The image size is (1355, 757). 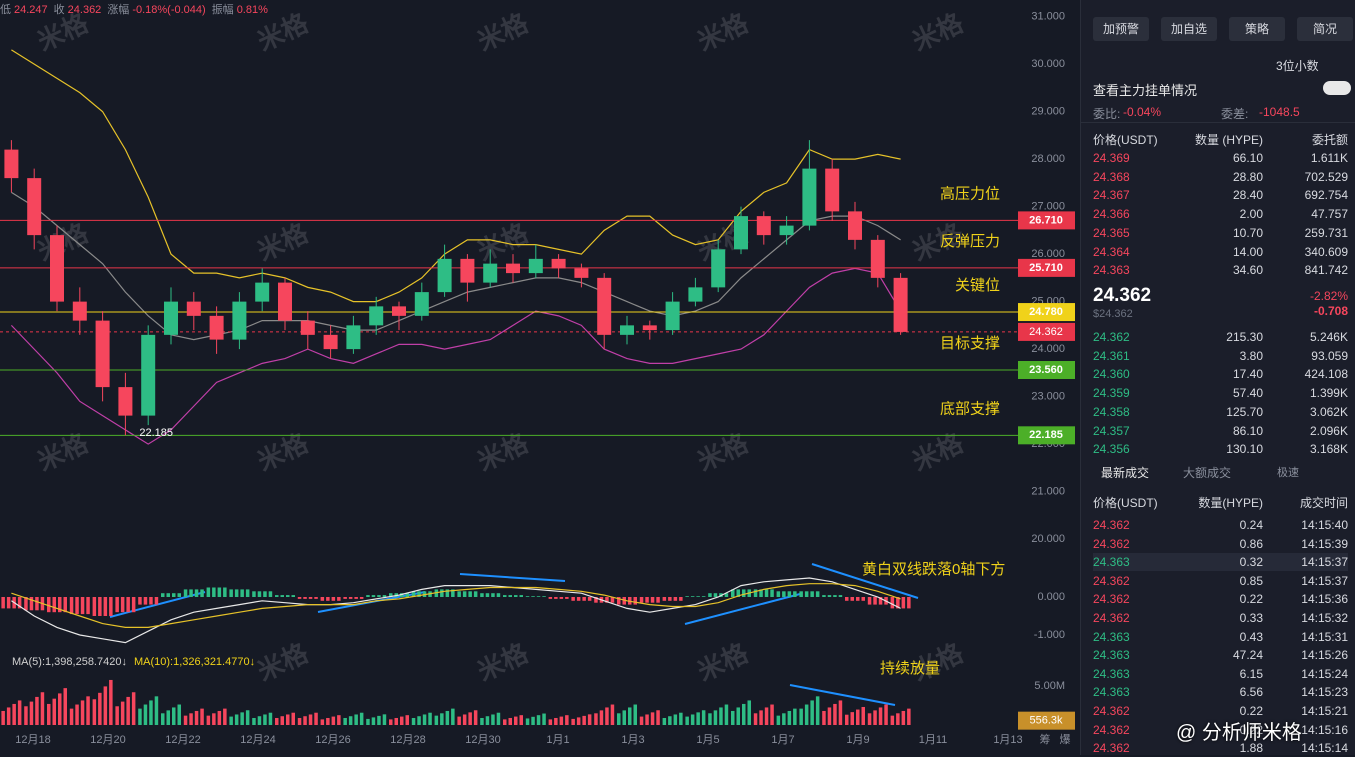 What do you see at coordinates (1121, 29) in the screenshot?
I see `button: 加预警` at bounding box center [1121, 29].